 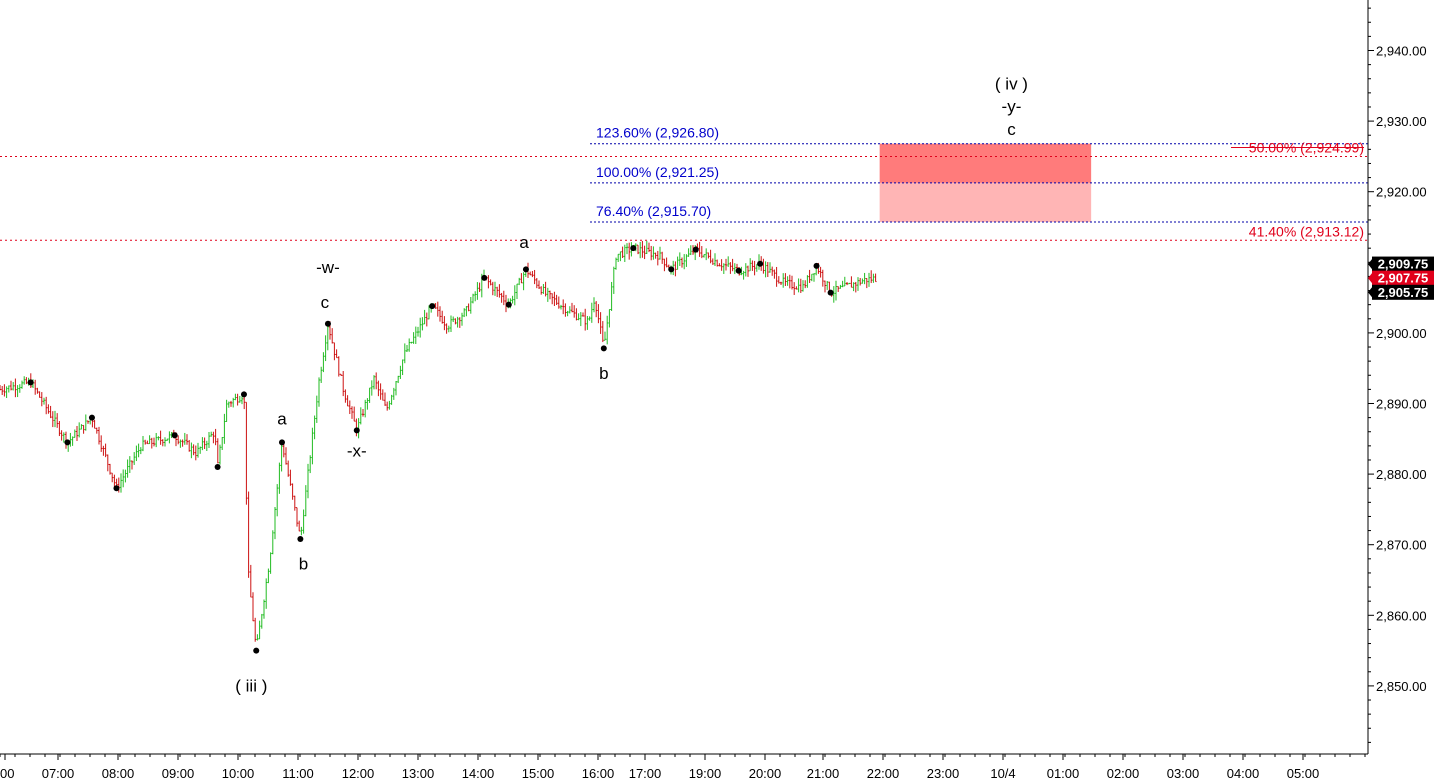 I want to click on x-tick-label: 10/4, so click(x=1002, y=773).